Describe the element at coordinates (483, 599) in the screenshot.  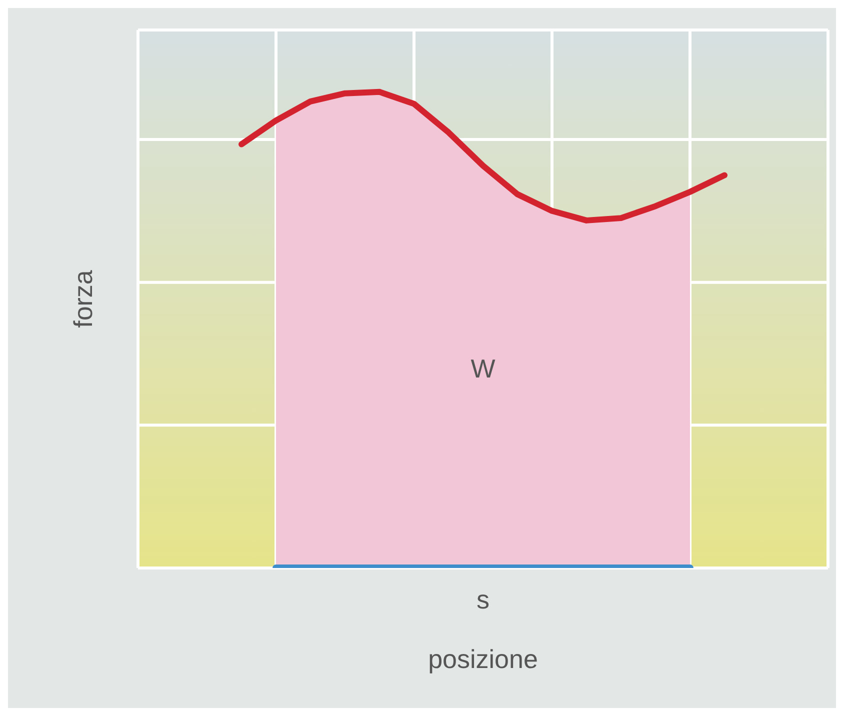
I see `text: s` at that location.